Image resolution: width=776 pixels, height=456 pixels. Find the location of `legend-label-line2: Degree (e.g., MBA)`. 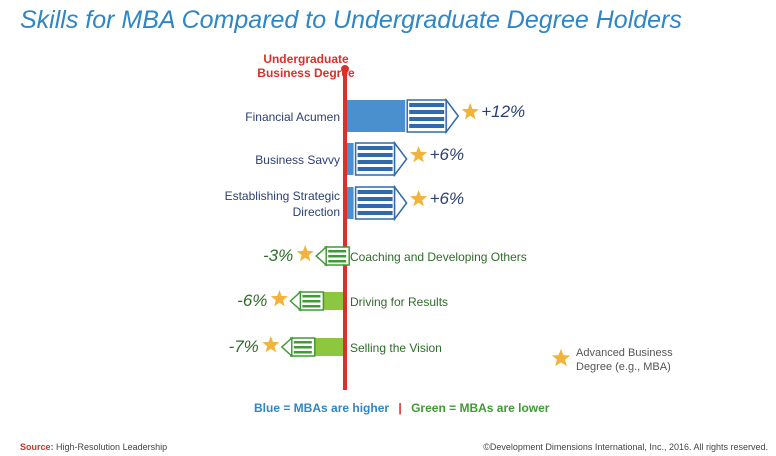

legend-label-line2: Degree (e.g., MBA) is located at coordinates (623, 367).